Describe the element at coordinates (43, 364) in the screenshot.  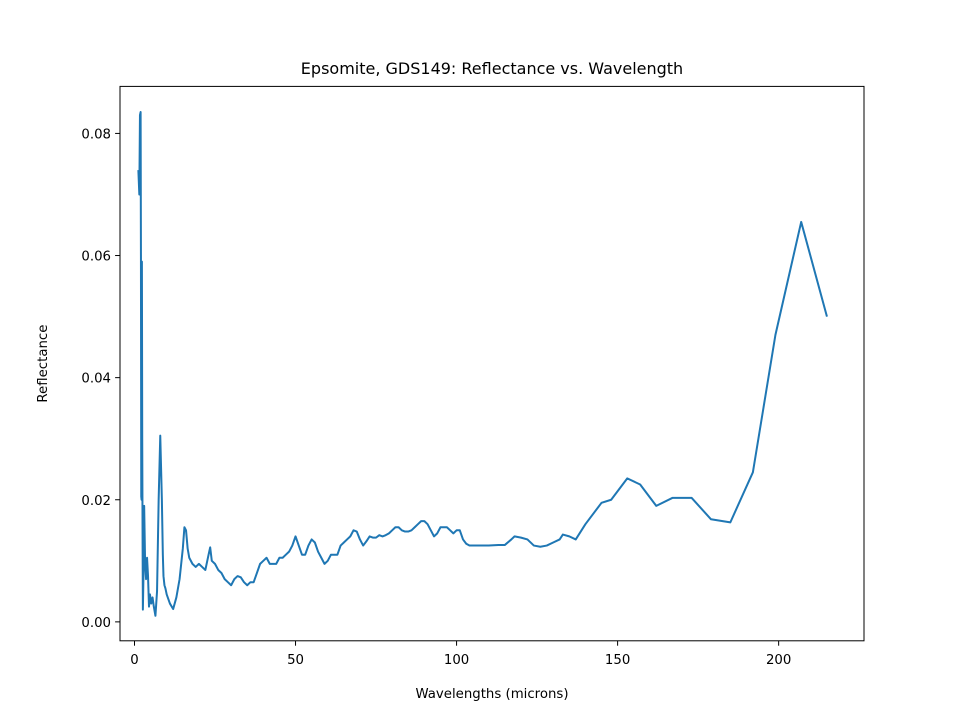
I see `y-axis-label: Reflectance` at that location.